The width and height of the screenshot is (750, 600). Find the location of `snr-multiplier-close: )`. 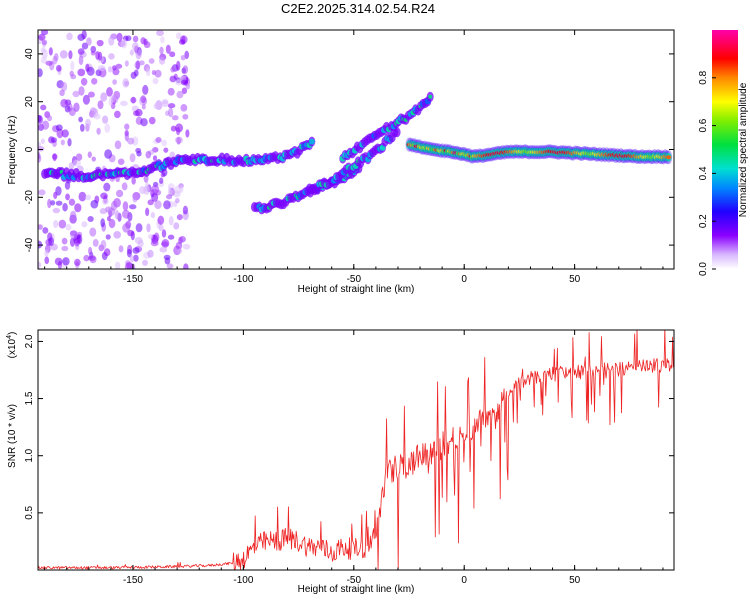

snr-multiplier-close: ) is located at coordinates (12, 333).